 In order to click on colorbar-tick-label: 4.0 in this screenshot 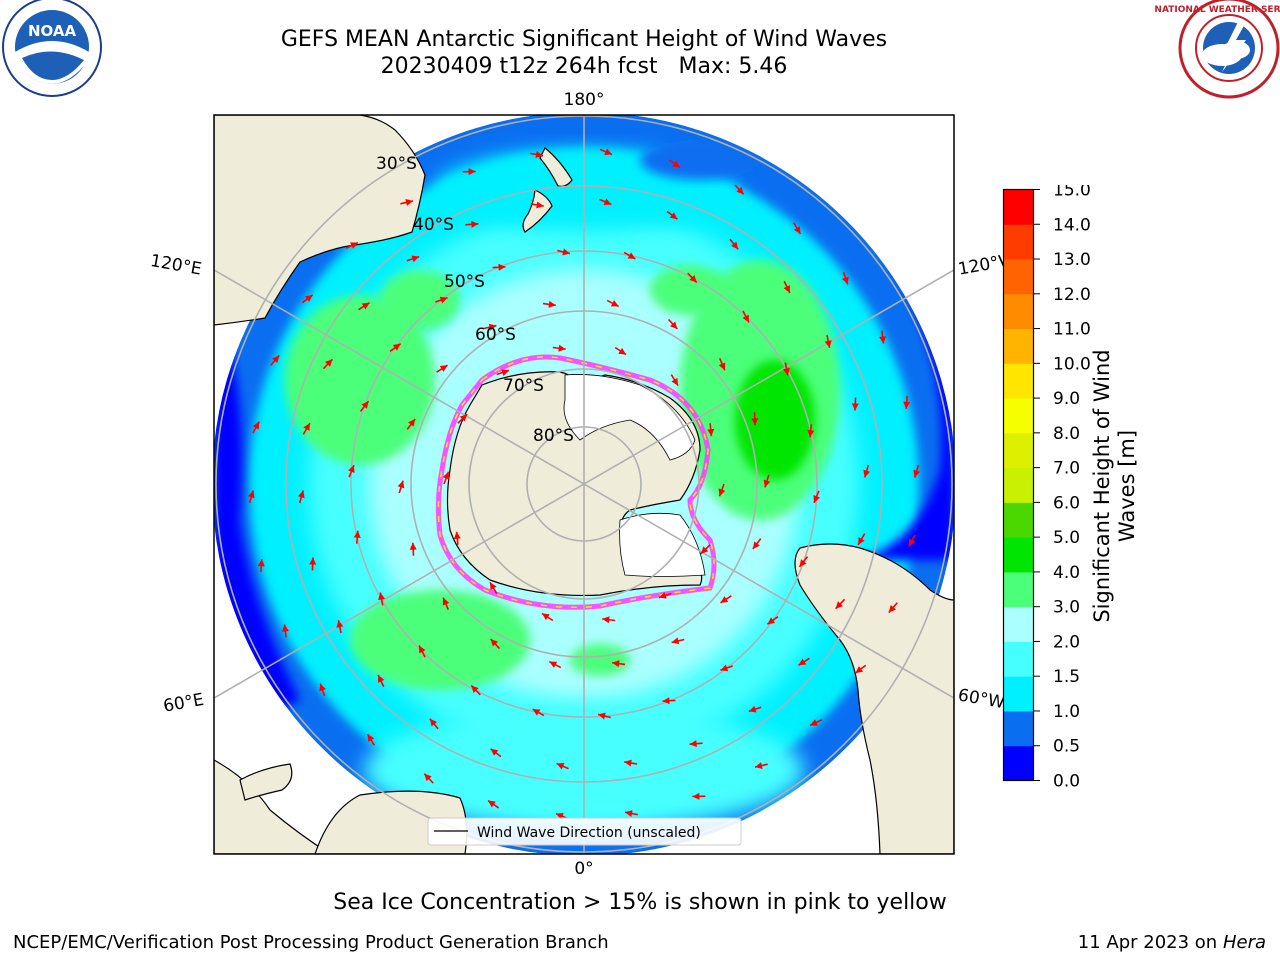, I will do `click(1066, 573)`.